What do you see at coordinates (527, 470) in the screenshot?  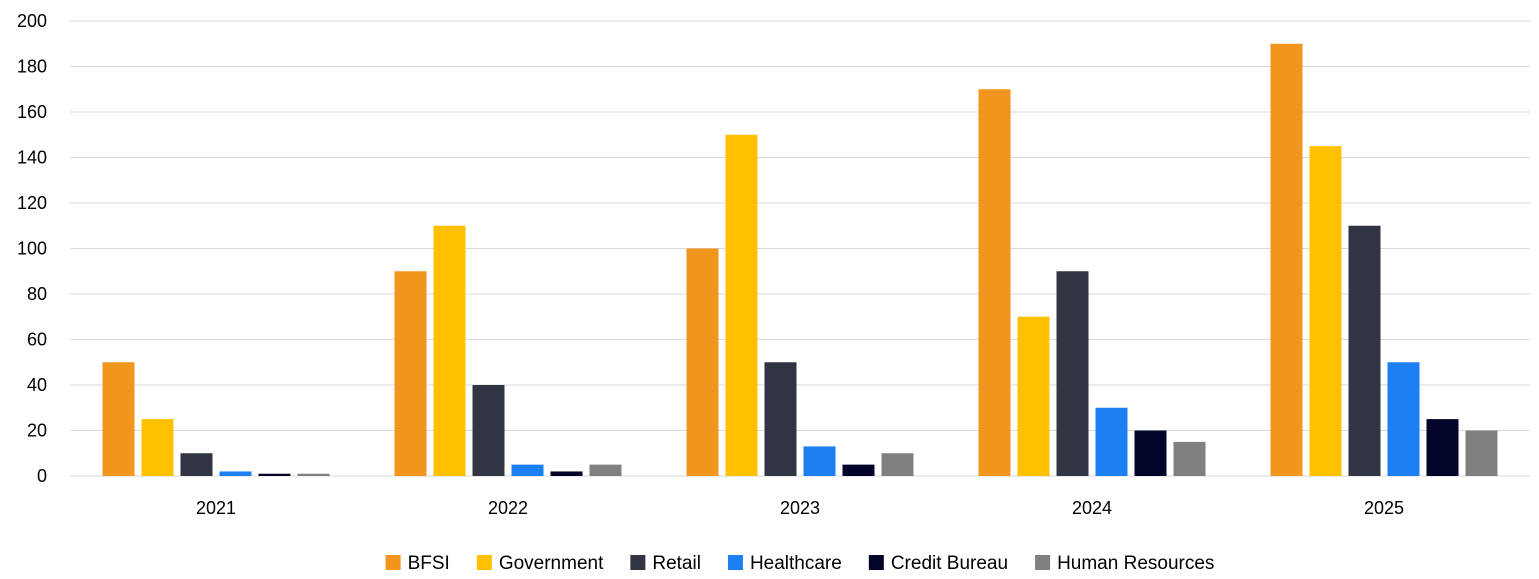 I see `bar-healthcare-2022` at bounding box center [527, 470].